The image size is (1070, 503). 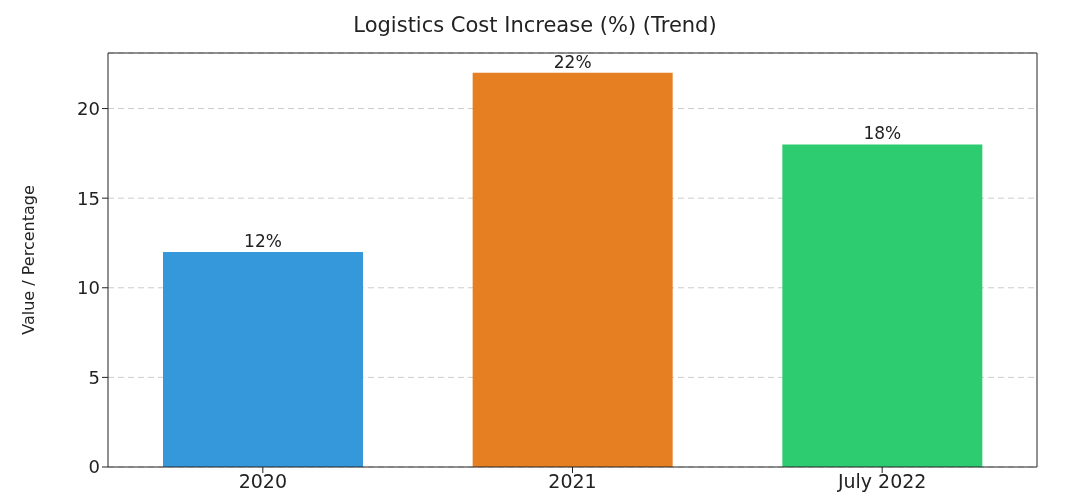 What do you see at coordinates (881, 481) in the screenshot?
I see `x-tick-label: July 2022` at bounding box center [881, 481].